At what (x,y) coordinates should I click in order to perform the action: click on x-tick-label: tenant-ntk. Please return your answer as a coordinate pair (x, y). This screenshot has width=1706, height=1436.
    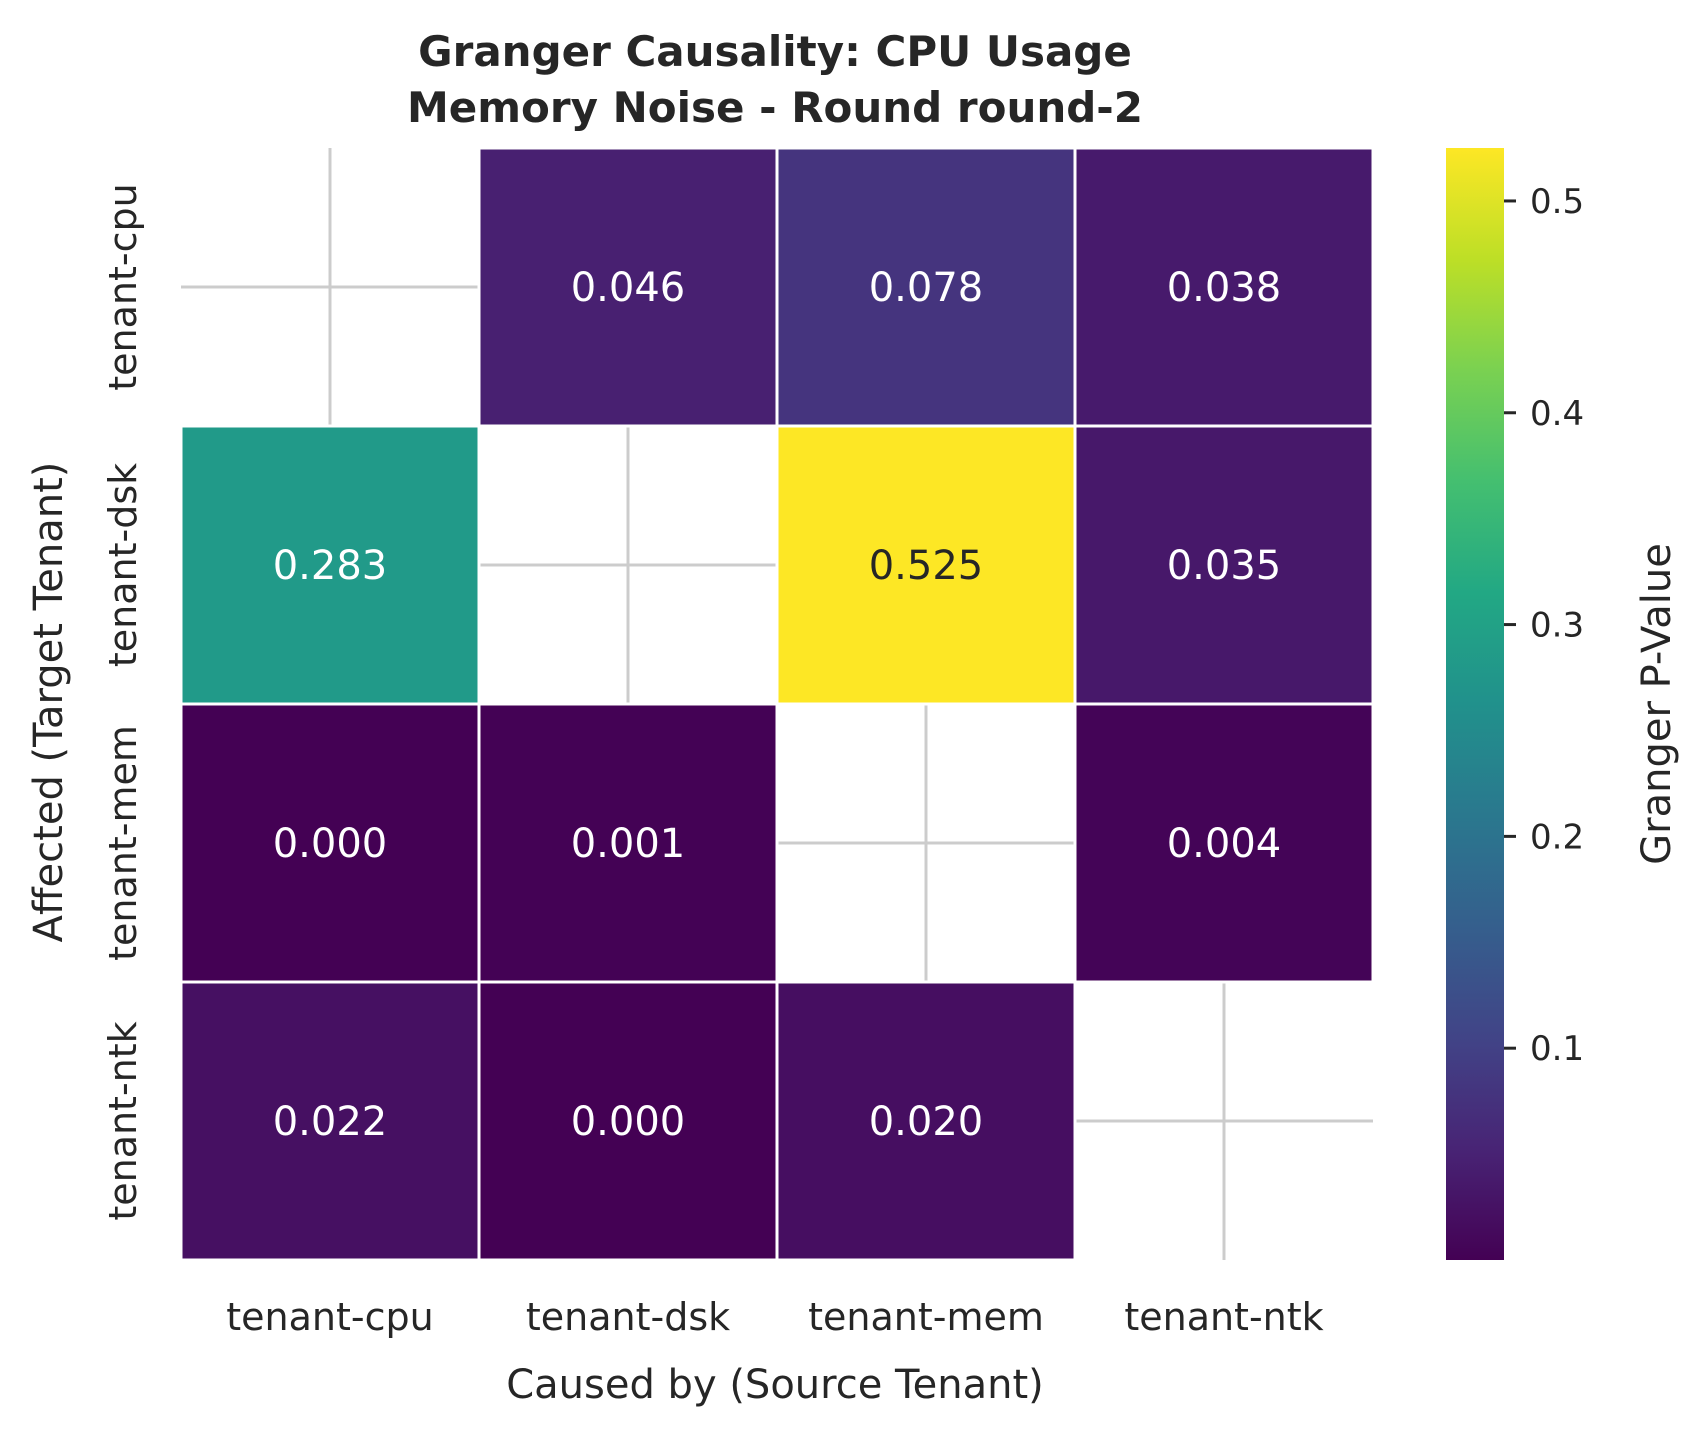
    Looking at the image, I should click on (1223, 1317).